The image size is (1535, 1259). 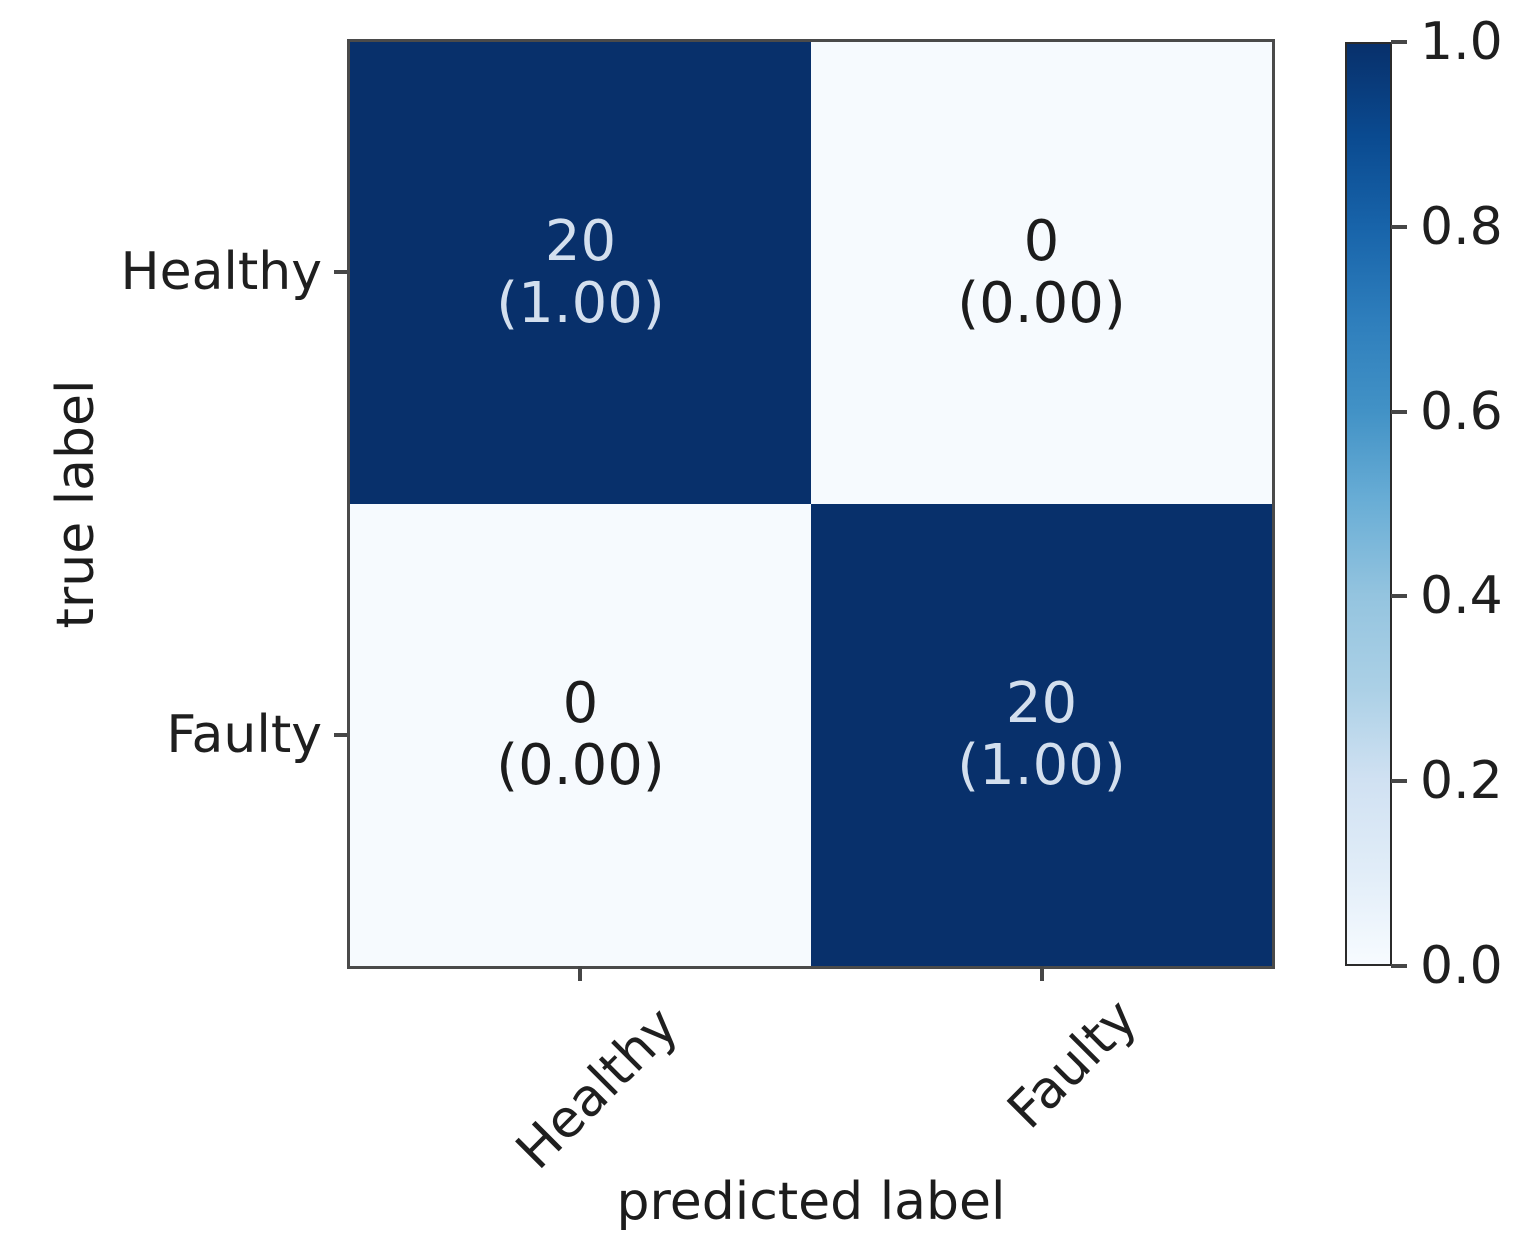 What do you see at coordinates (221, 272) in the screenshot?
I see `ytick-label-healthy: Healthy` at bounding box center [221, 272].